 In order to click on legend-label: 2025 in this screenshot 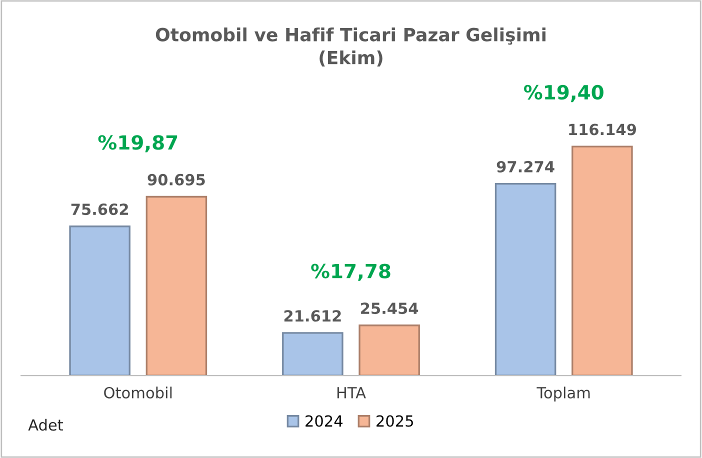, I will do `click(394, 421)`.